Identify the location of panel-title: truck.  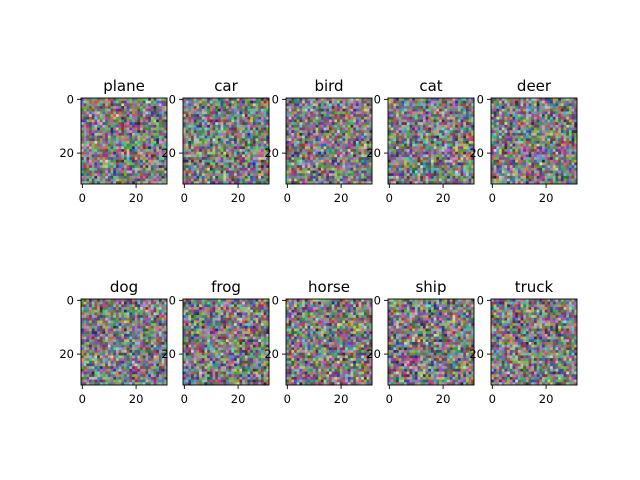
(534, 287).